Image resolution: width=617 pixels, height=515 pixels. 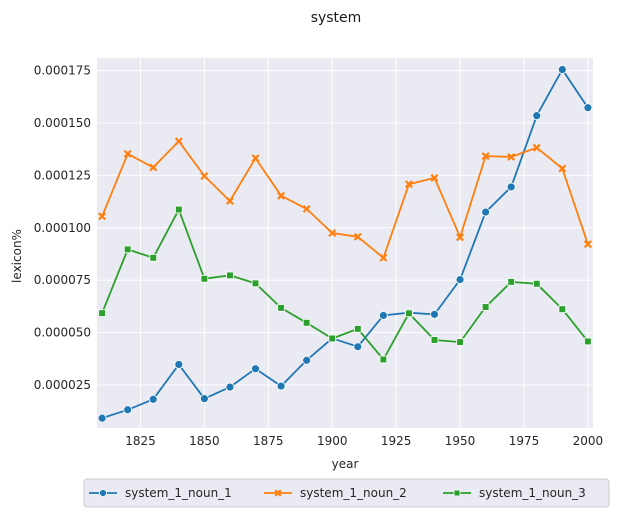 I want to click on y-tick-label: 0.000175, so click(x=62, y=71).